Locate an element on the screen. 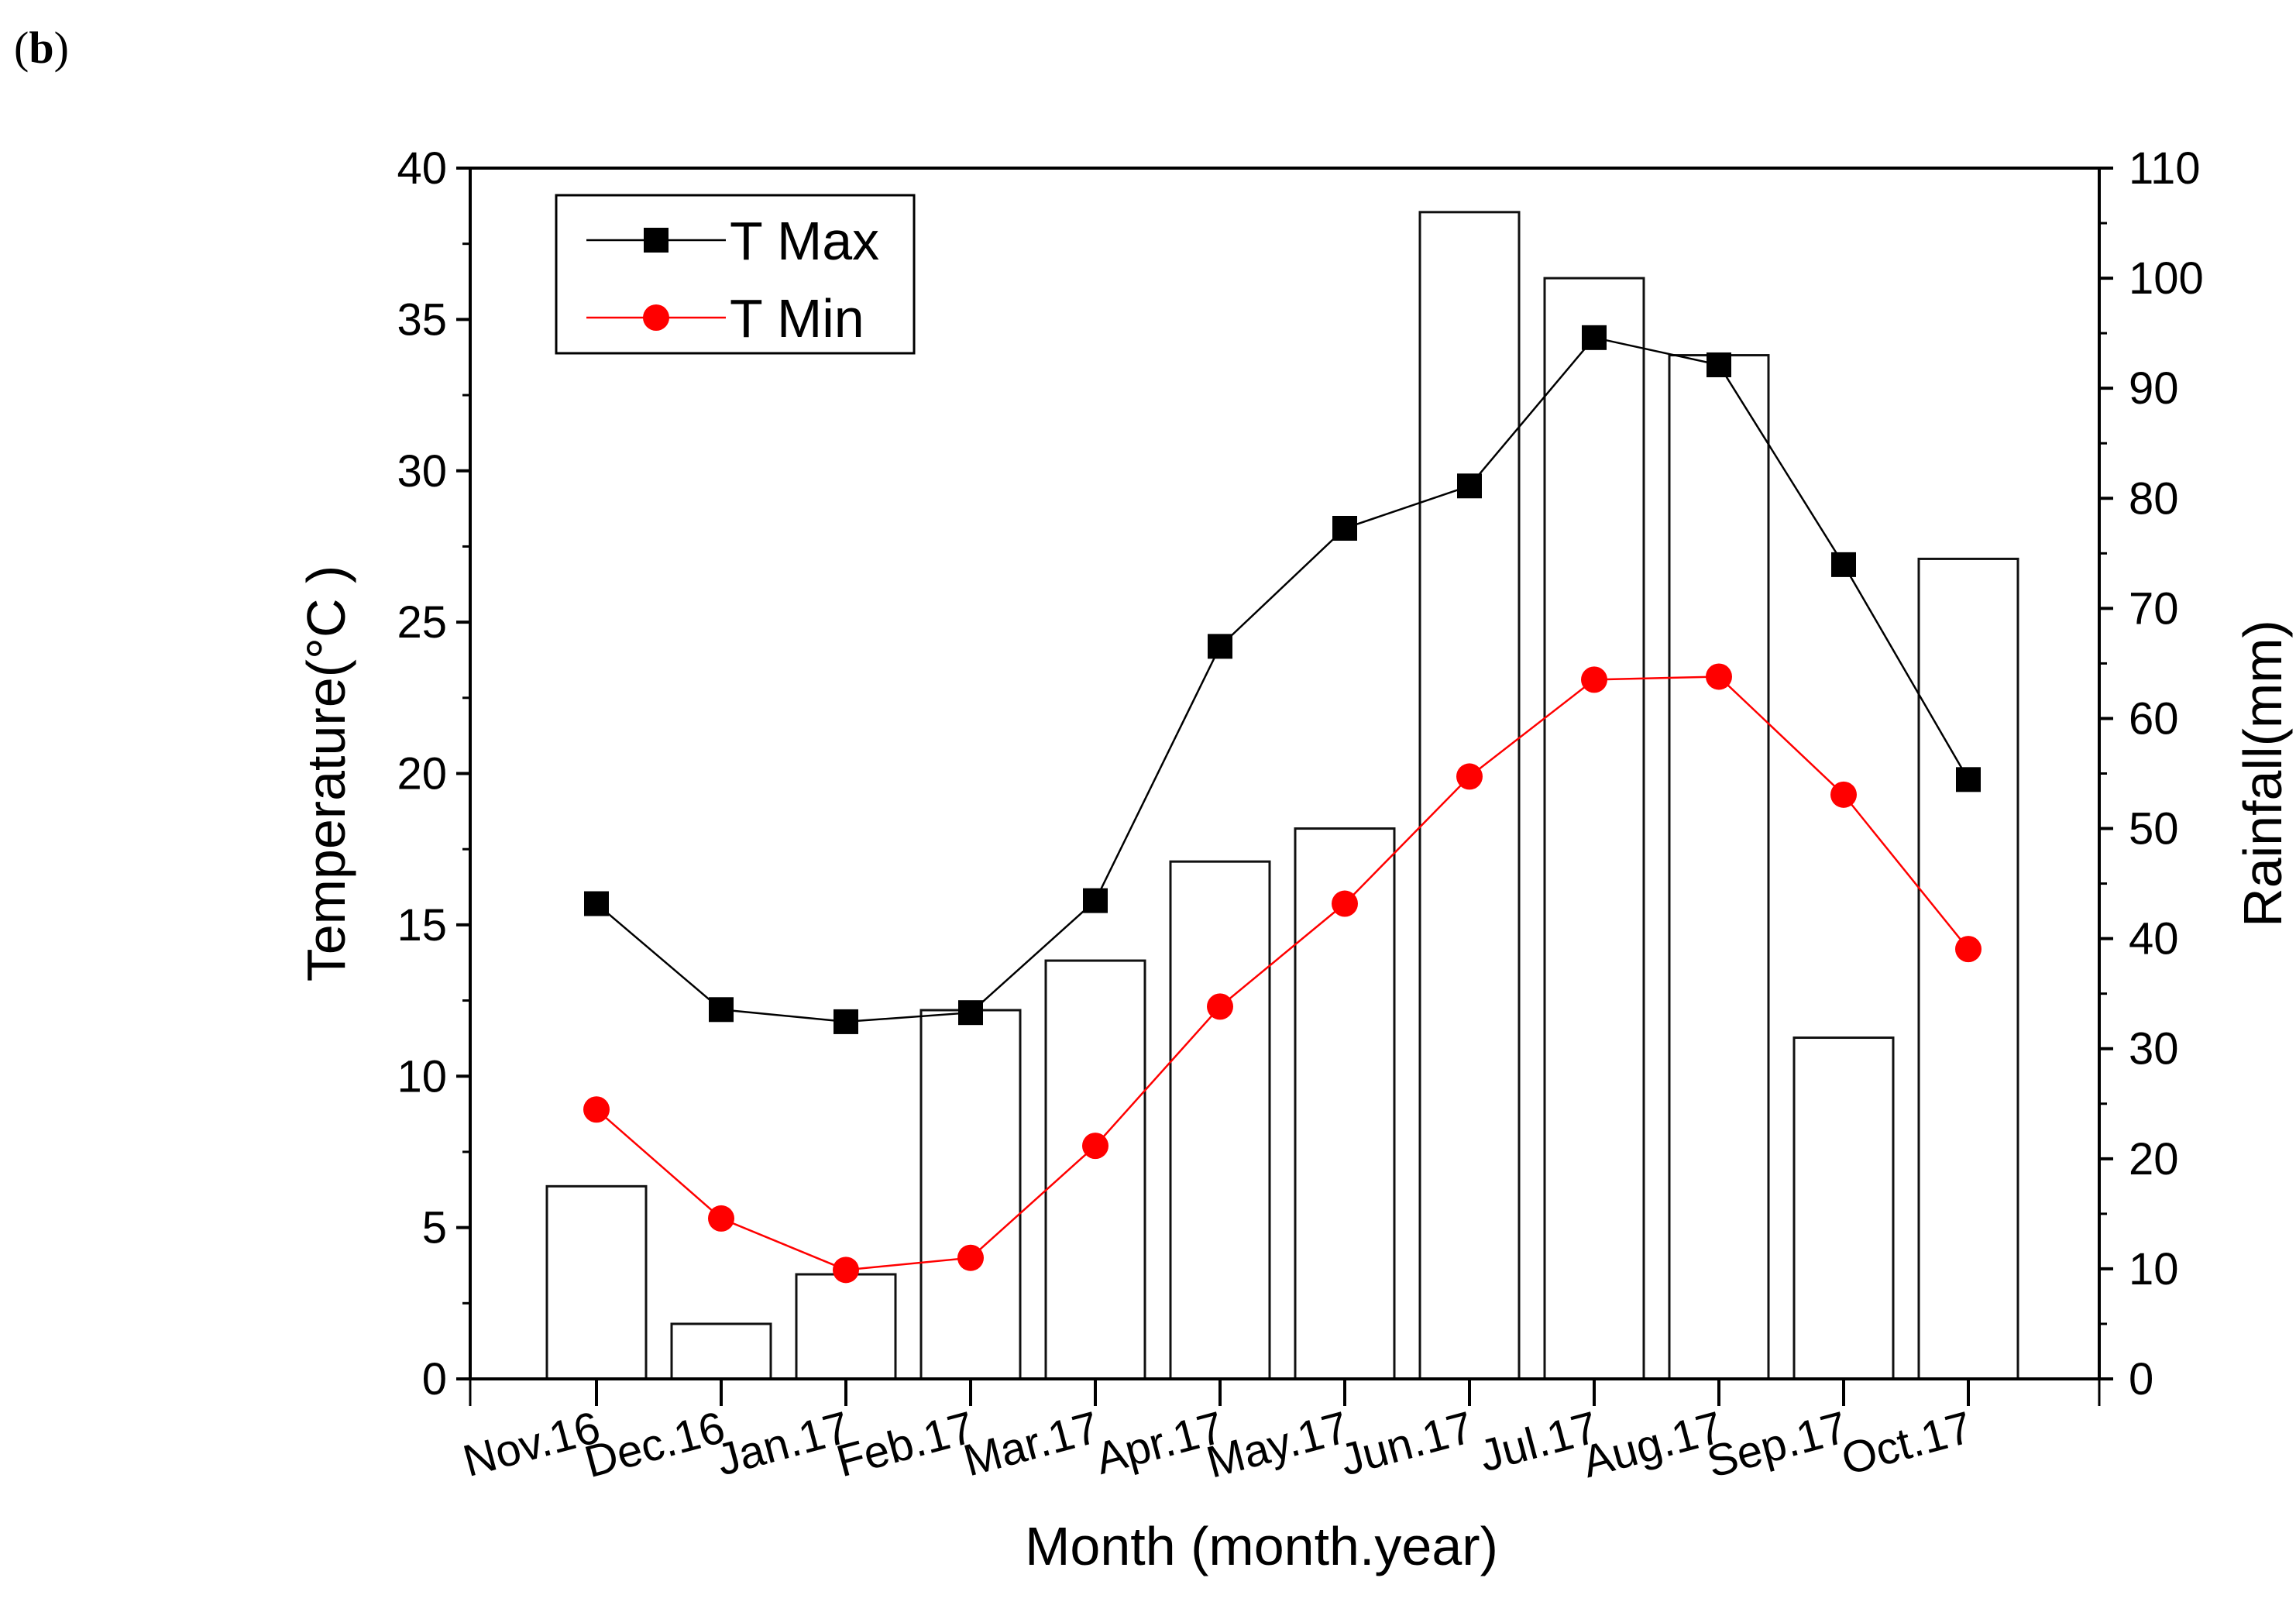  right-axis-tick-label: 80 is located at coordinates (2154, 499).